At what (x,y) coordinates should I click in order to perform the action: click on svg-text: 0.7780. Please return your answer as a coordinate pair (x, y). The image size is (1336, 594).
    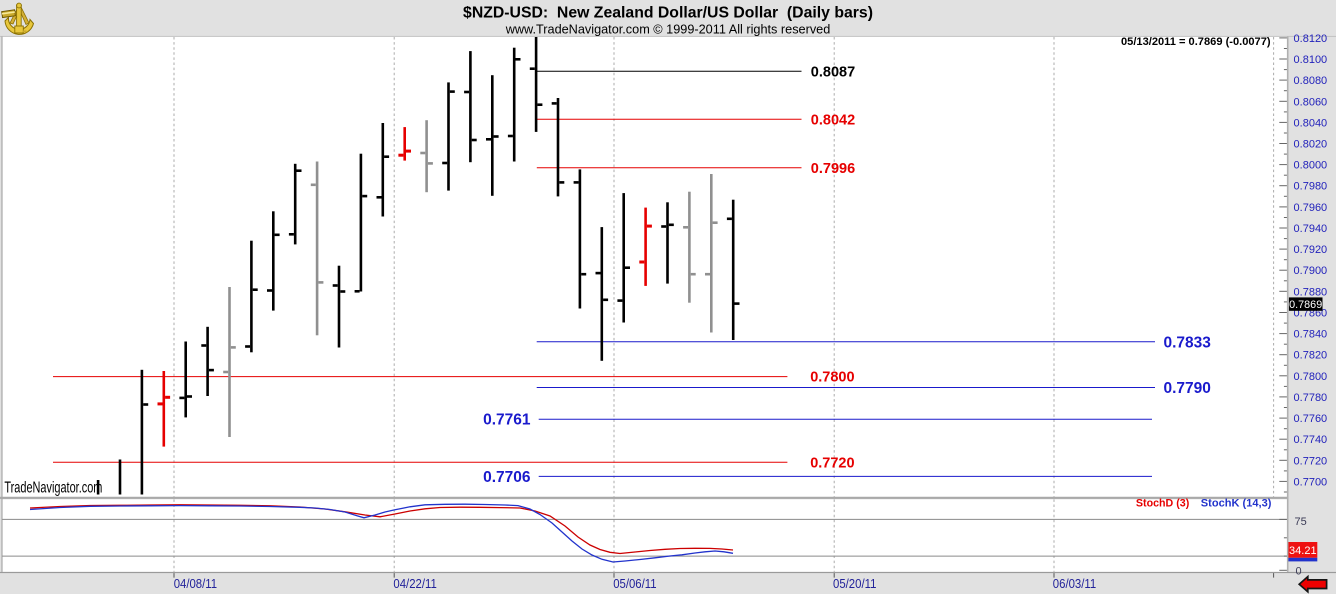
    Looking at the image, I should click on (1311, 398).